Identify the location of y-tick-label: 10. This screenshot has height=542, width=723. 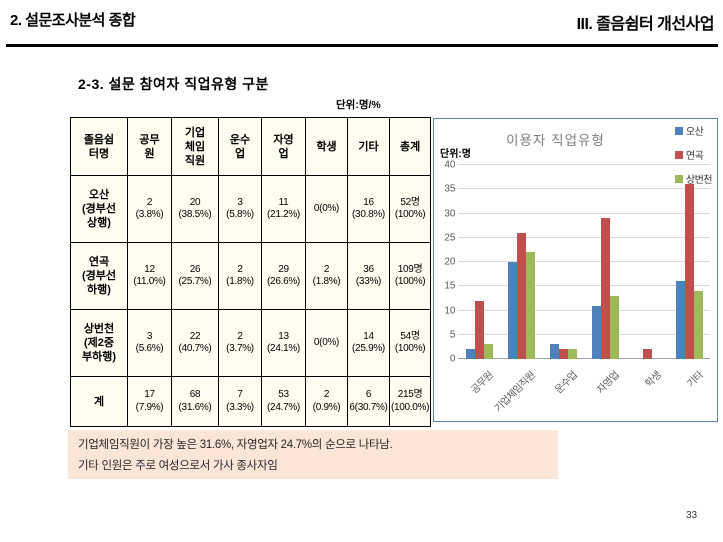
(450, 310).